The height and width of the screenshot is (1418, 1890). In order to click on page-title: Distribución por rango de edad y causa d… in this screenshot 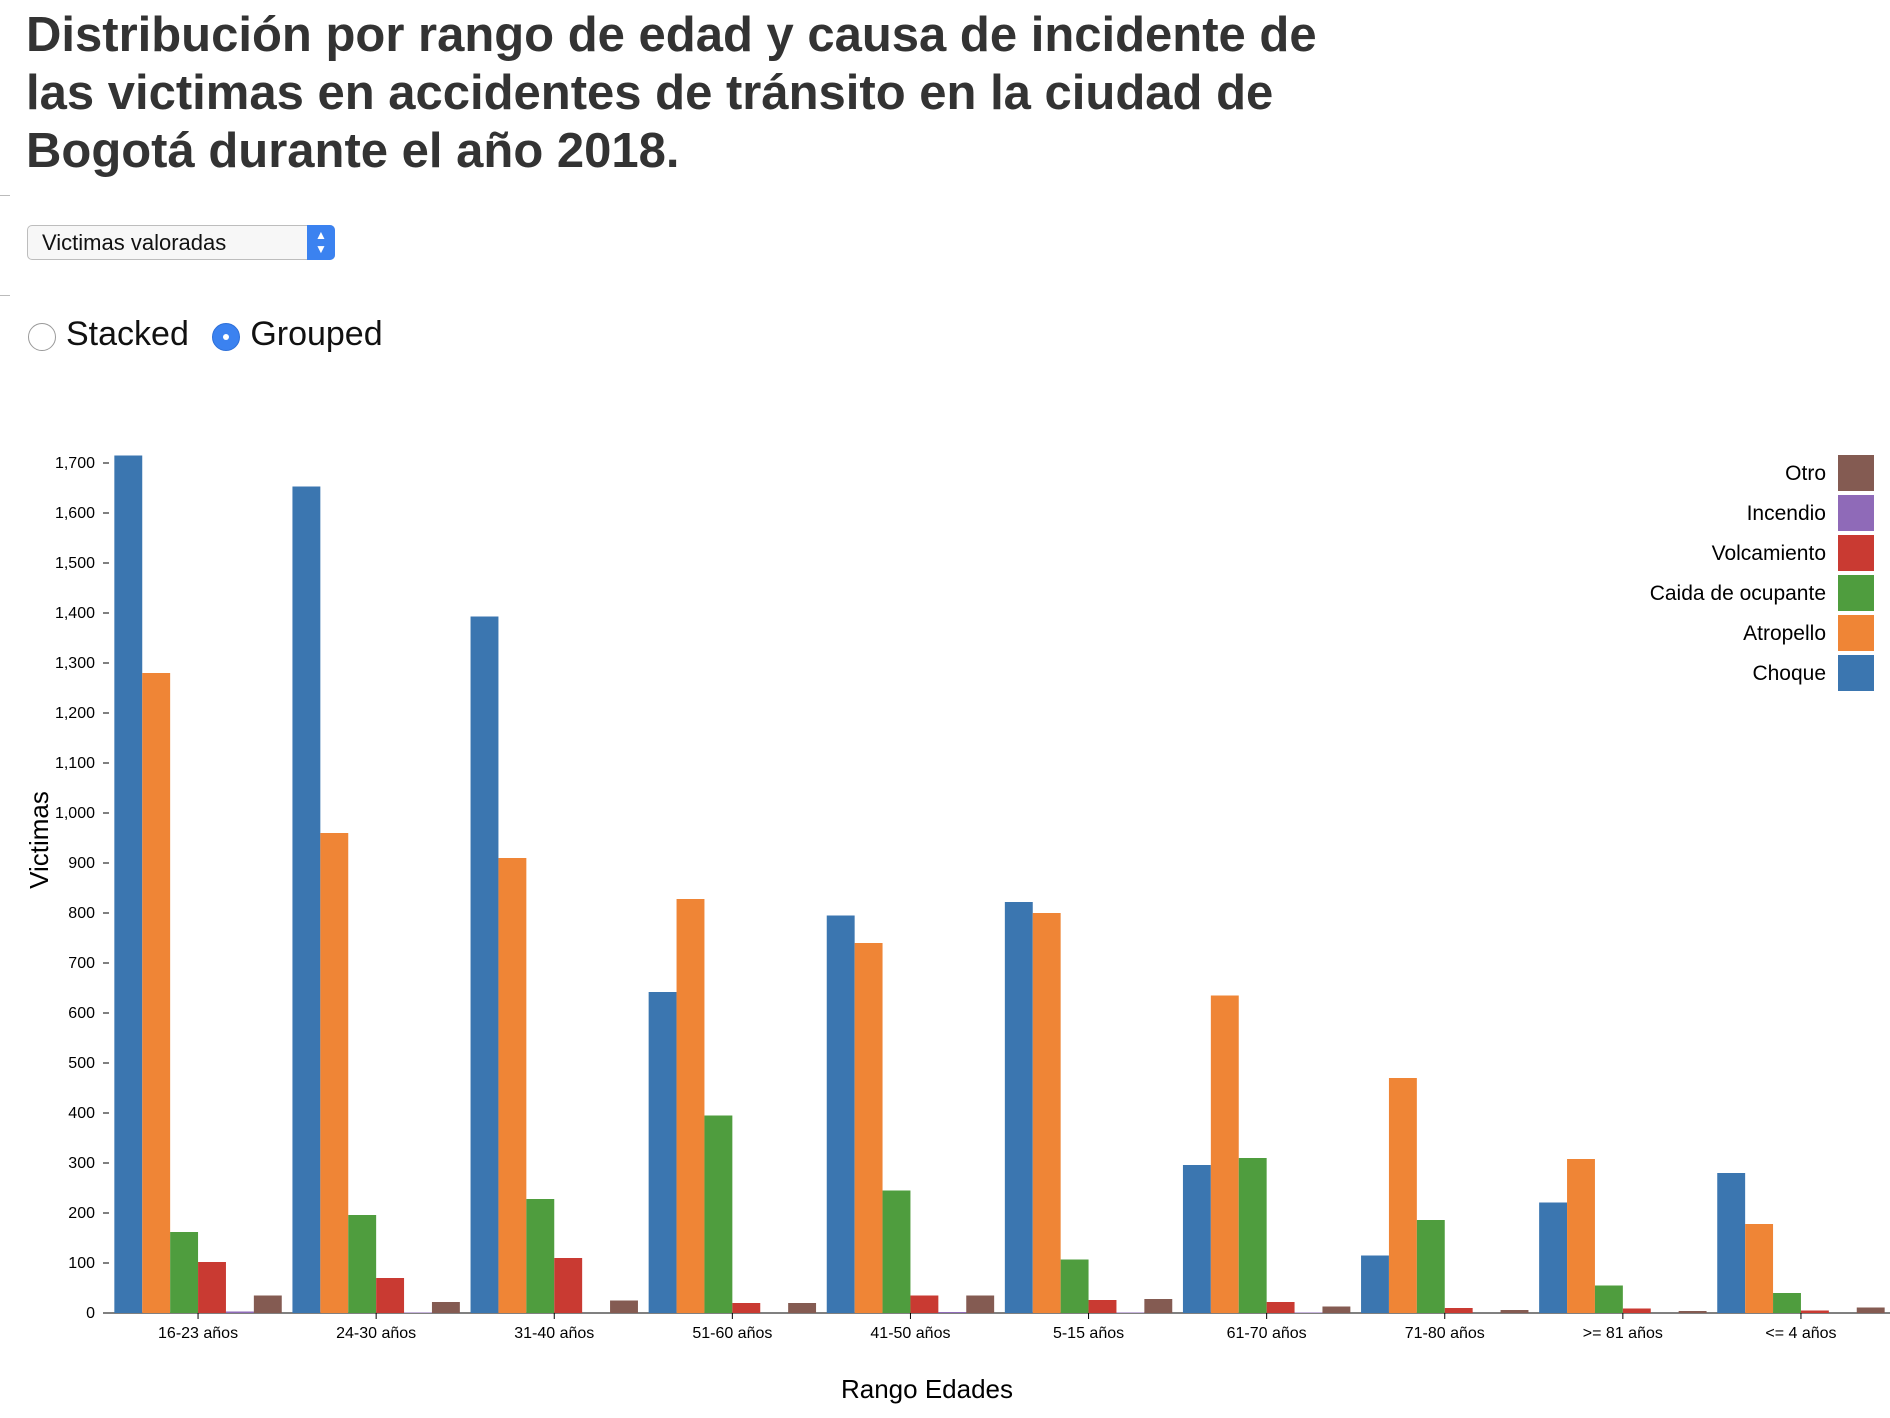, I will do `click(671, 93)`.